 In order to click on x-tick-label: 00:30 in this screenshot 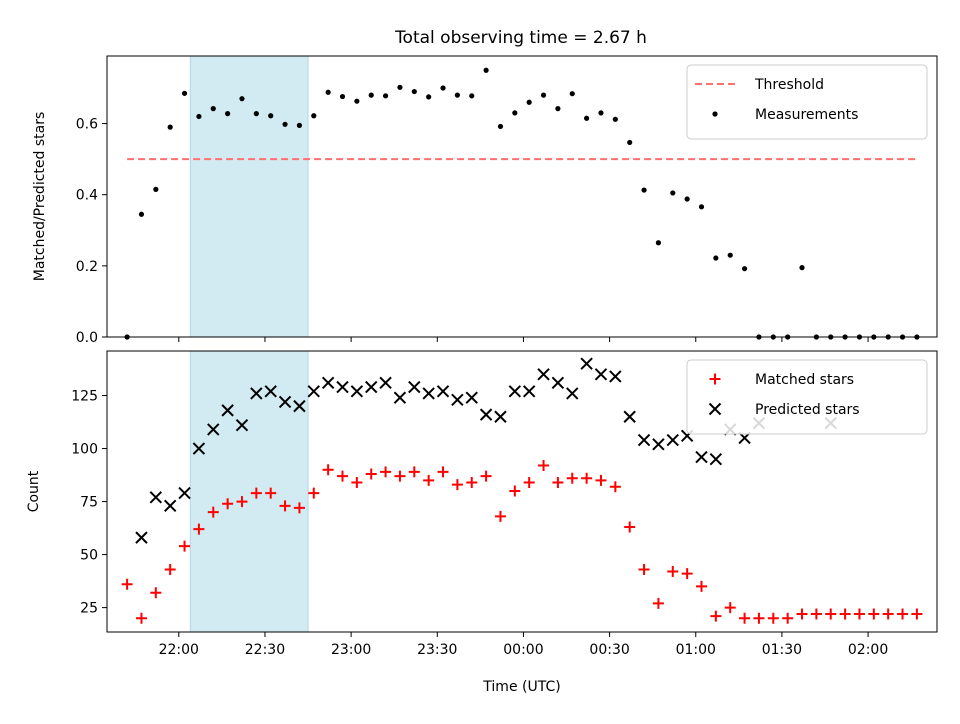, I will do `click(609, 650)`.